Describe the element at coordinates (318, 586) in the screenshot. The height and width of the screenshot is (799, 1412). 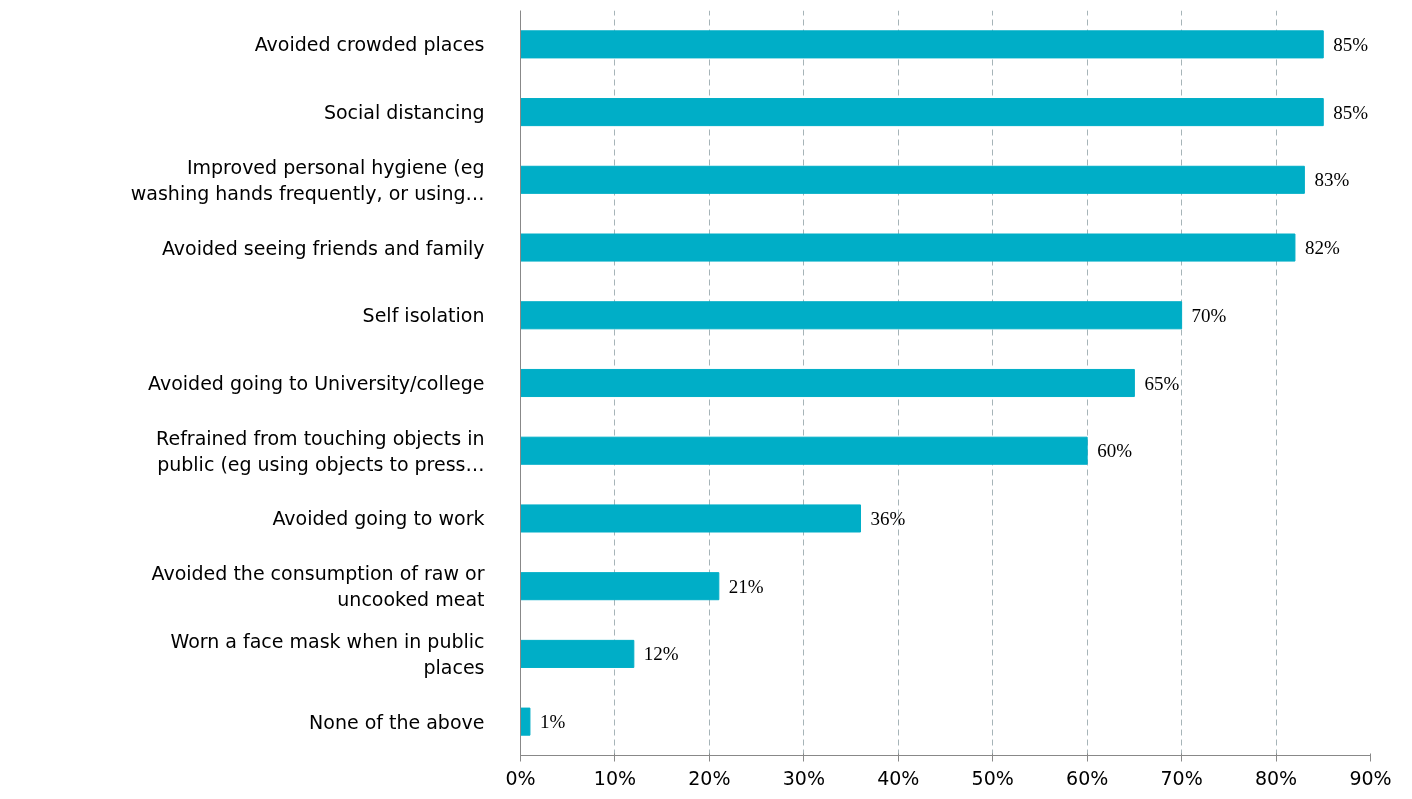
I see `y-tick-label: Avoided the consumption of raw or uncooked meat` at that location.